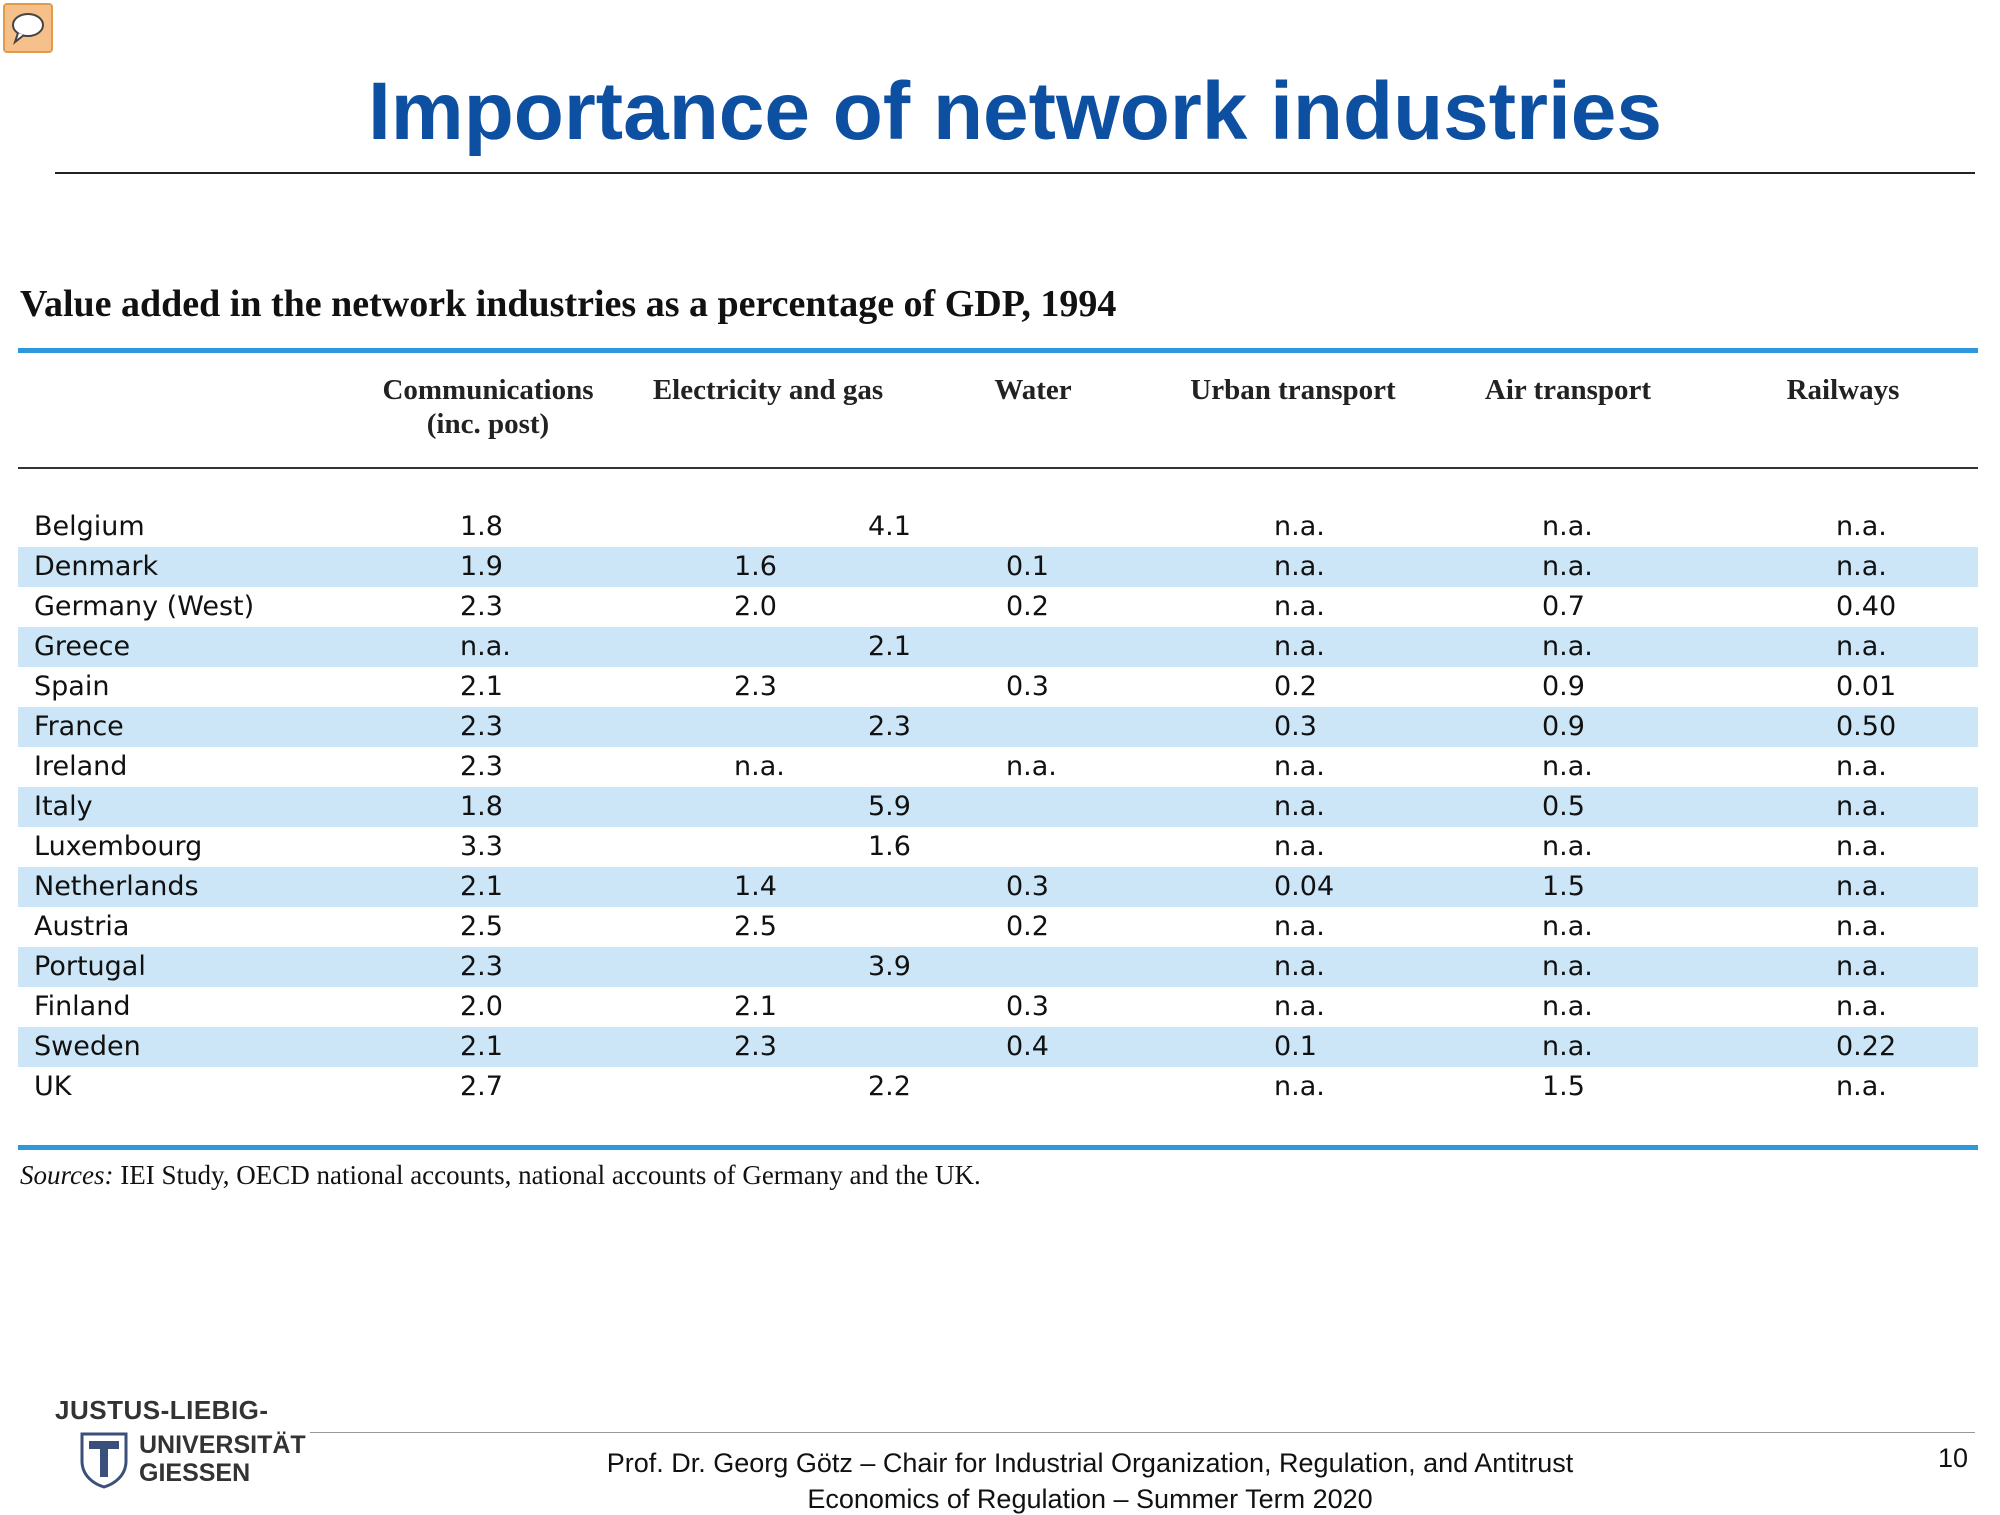  What do you see at coordinates (1866, 606) in the screenshot?
I see `railways-cell: 0.40` at bounding box center [1866, 606].